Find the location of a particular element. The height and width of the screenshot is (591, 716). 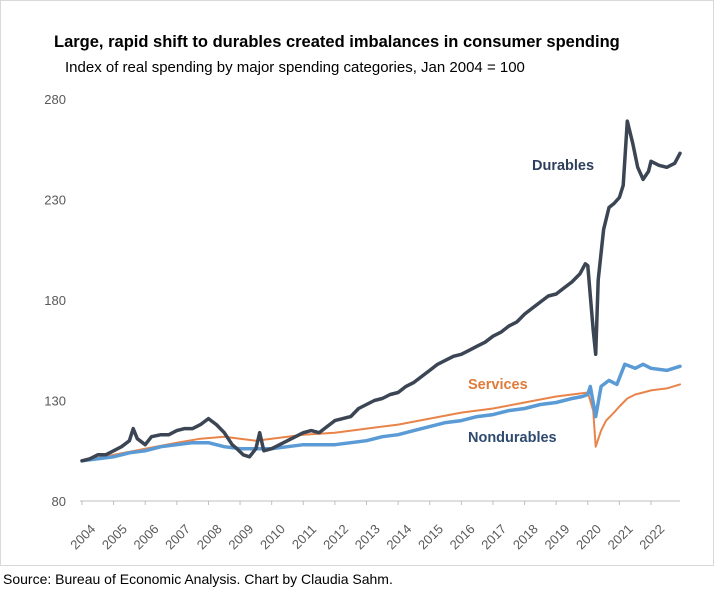

x-tick-label: 2015 is located at coordinates (430, 536).